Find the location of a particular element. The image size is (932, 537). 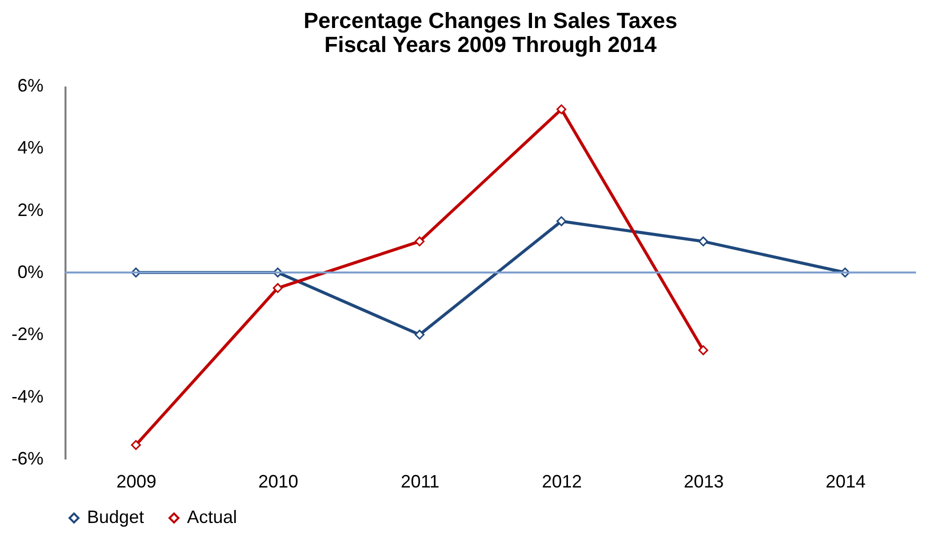

x-tick-label: 2010 is located at coordinates (278, 482).